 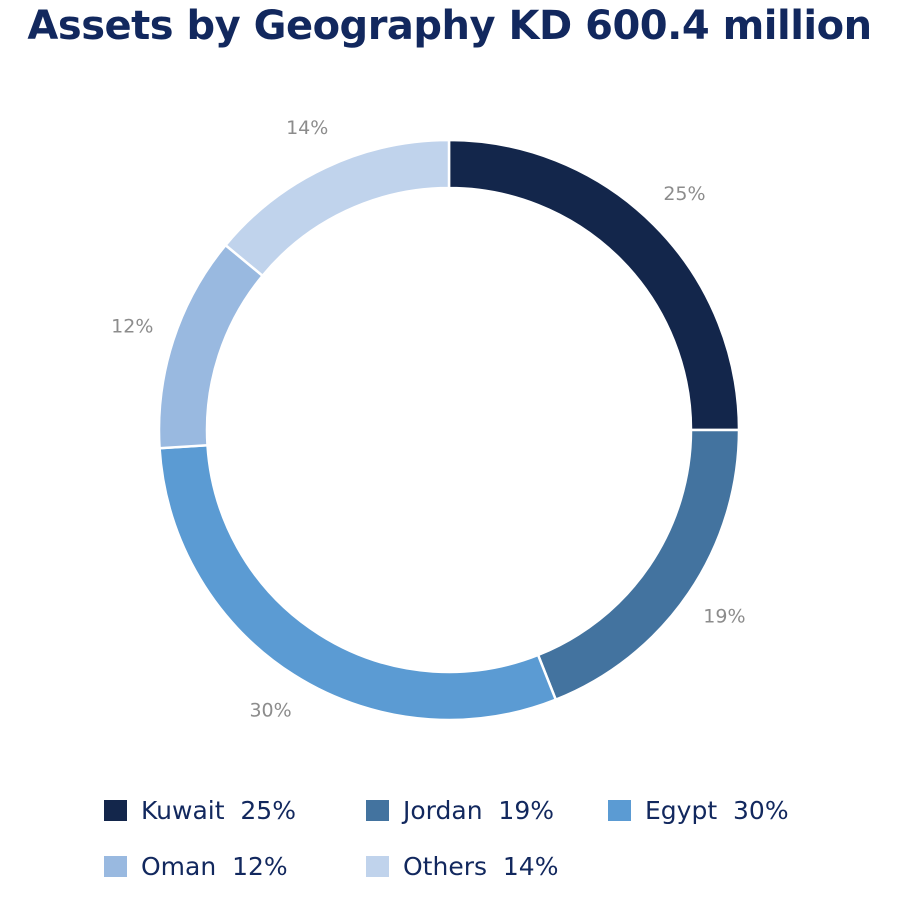 I want to click on slice-label-others: 14%, so click(x=307, y=128).